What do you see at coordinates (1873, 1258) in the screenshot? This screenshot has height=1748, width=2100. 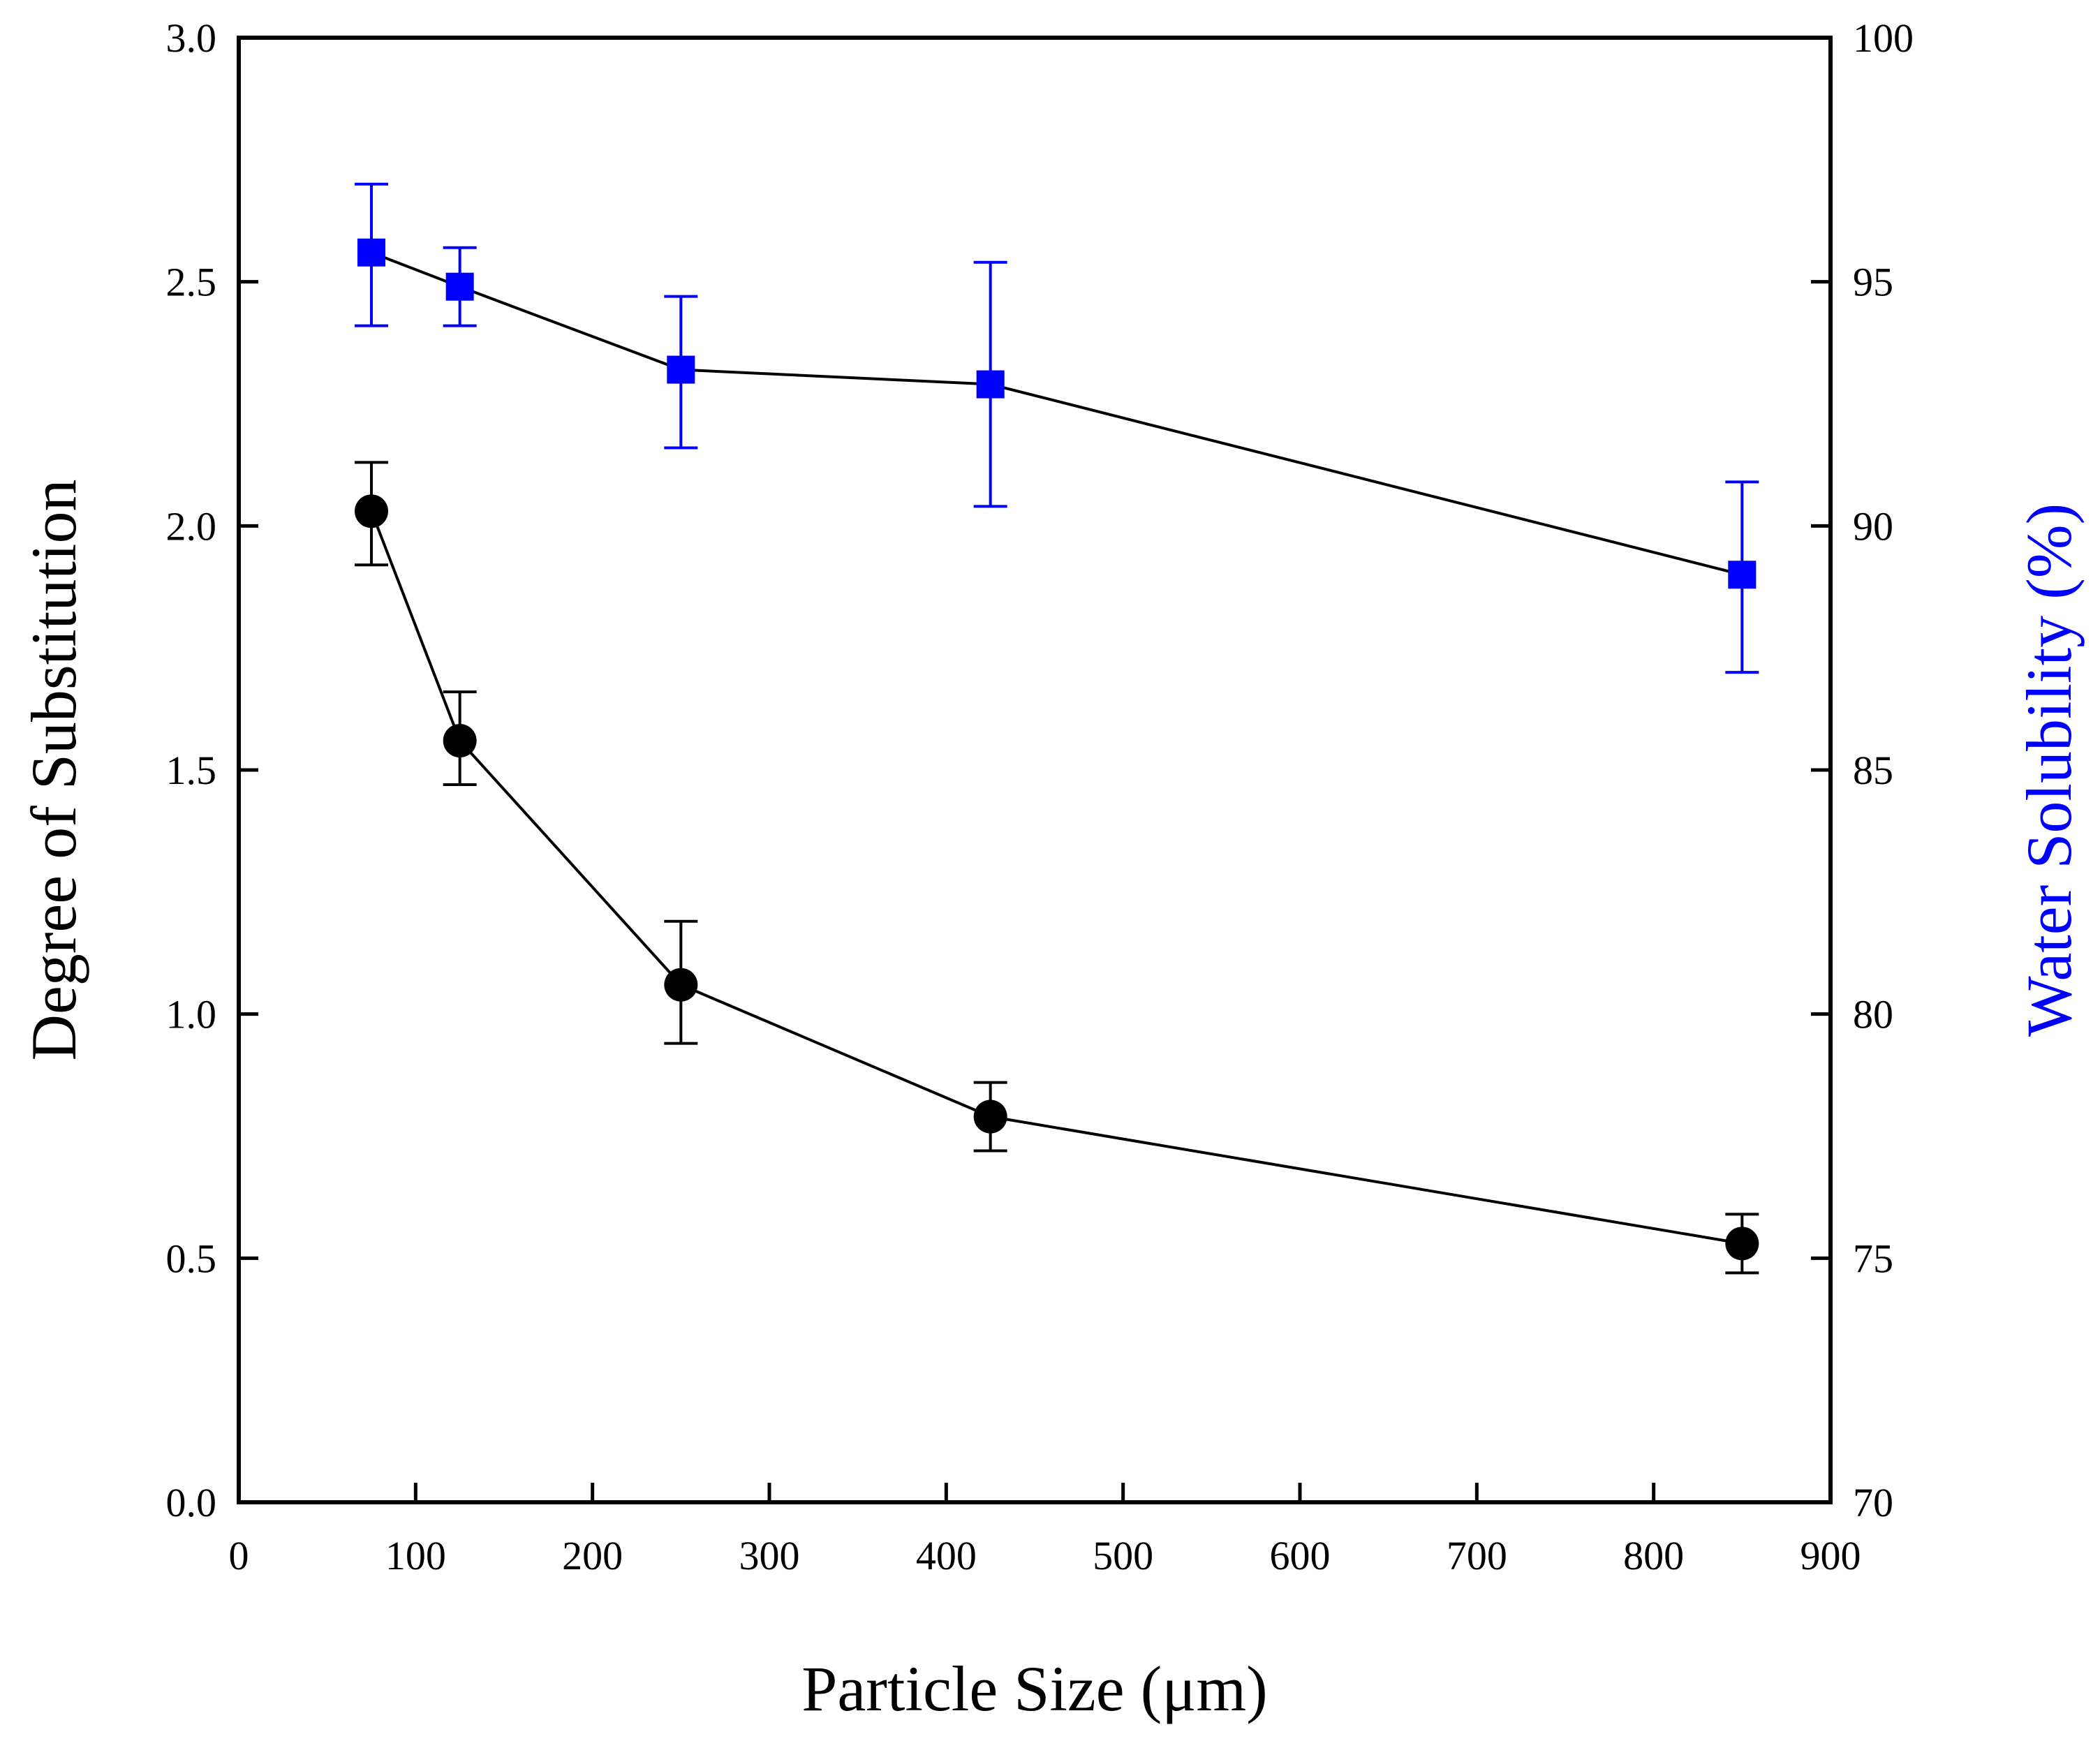 I see `y2-tick-label: 75` at bounding box center [1873, 1258].